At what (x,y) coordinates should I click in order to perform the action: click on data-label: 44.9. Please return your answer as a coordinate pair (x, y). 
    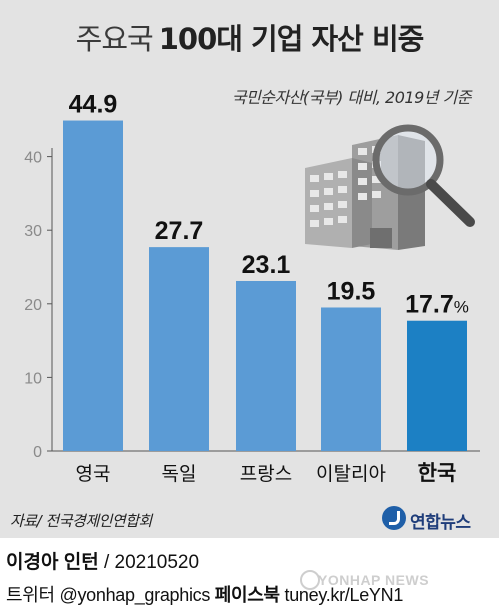
    Looking at the image, I should click on (93, 105).